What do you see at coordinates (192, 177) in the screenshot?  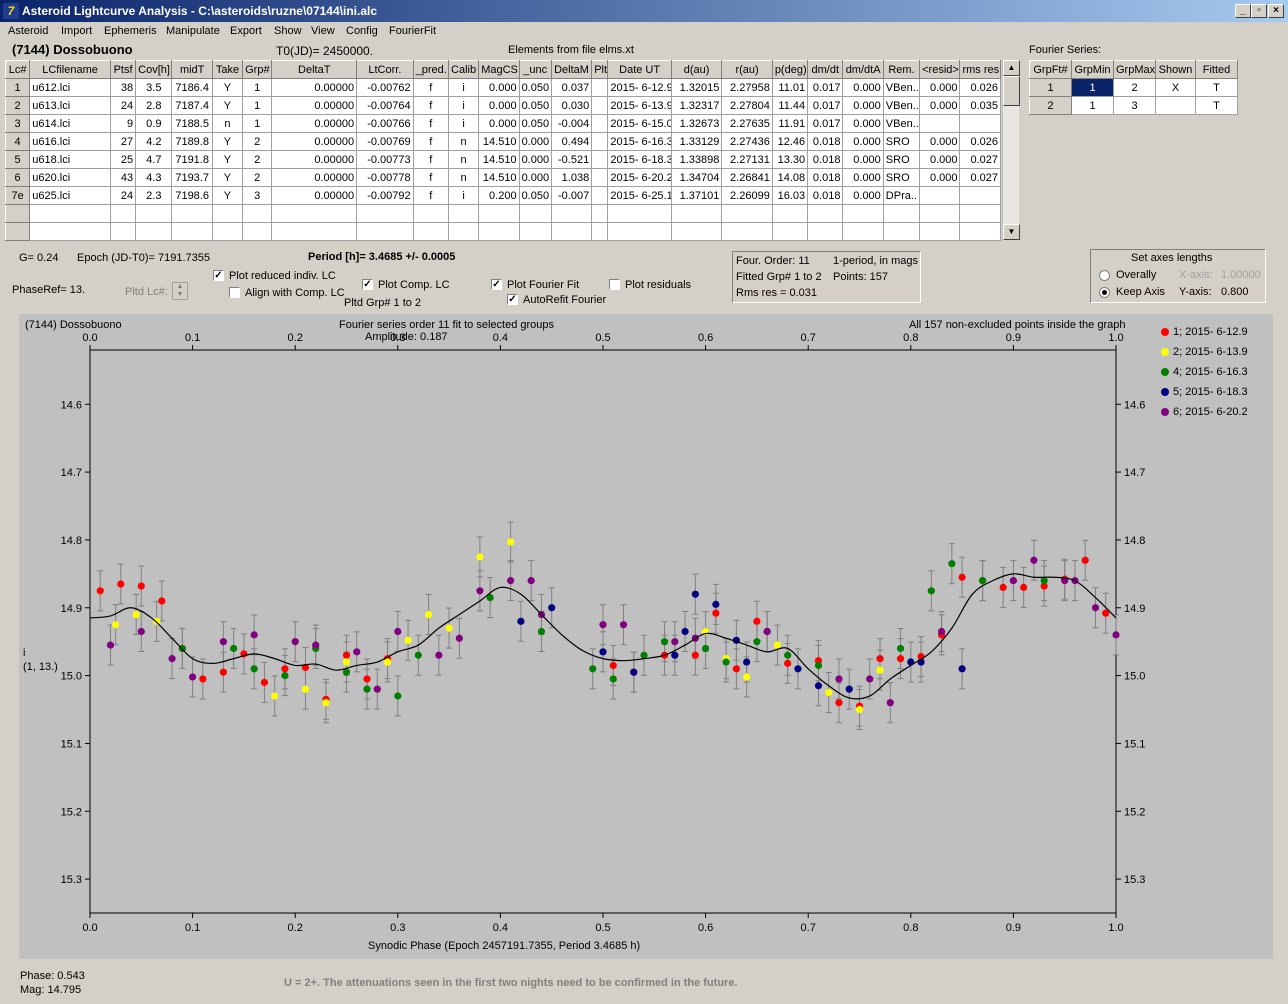 I see `table-cell: 7193.7` at bounding box center [192, 177].